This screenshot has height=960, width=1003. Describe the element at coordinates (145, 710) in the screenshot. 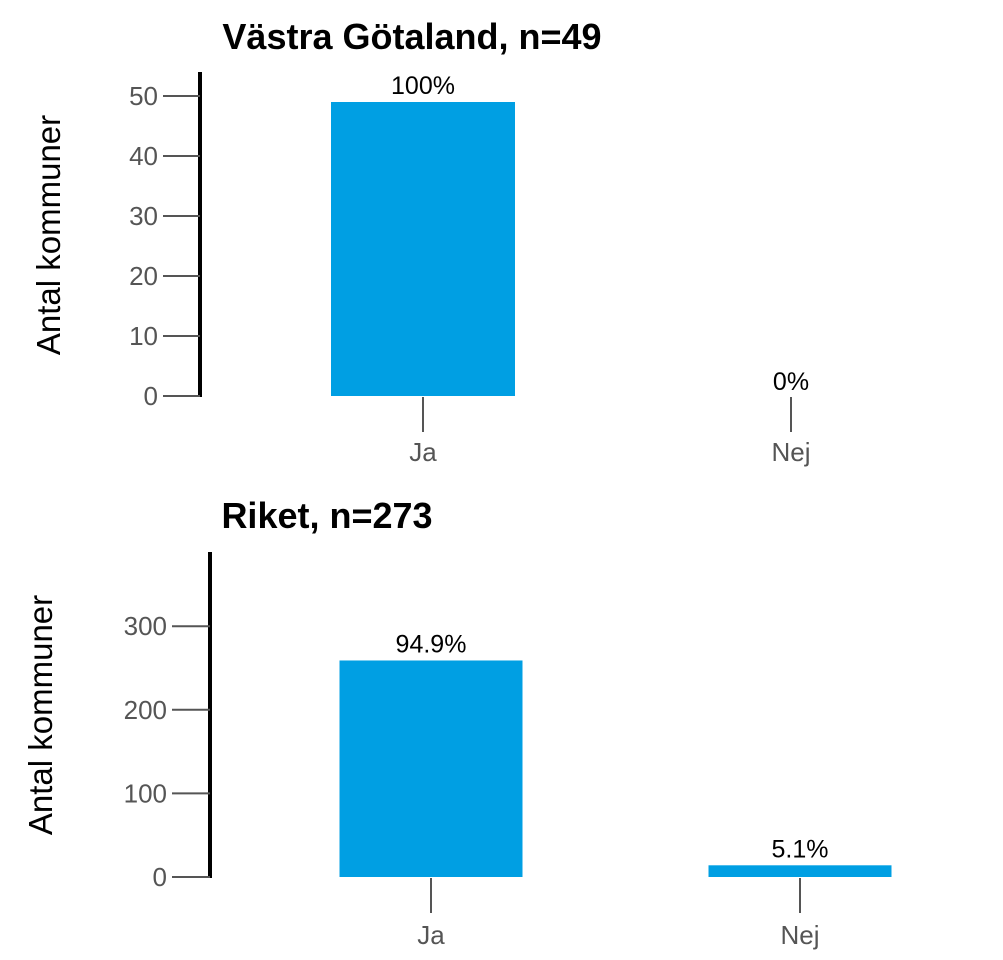

I see `y-tick-label: 200` at that location.